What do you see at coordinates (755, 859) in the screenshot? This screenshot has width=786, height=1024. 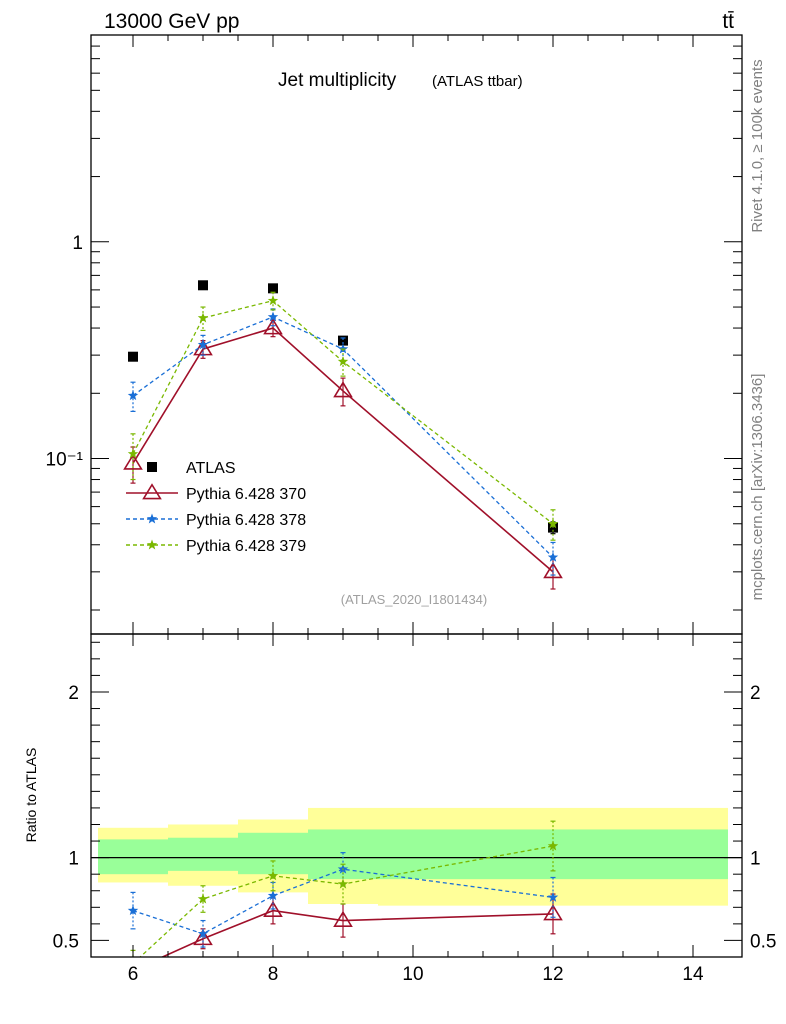 I see `y-tick-label-right: 1` at bounding box center [755, 859].